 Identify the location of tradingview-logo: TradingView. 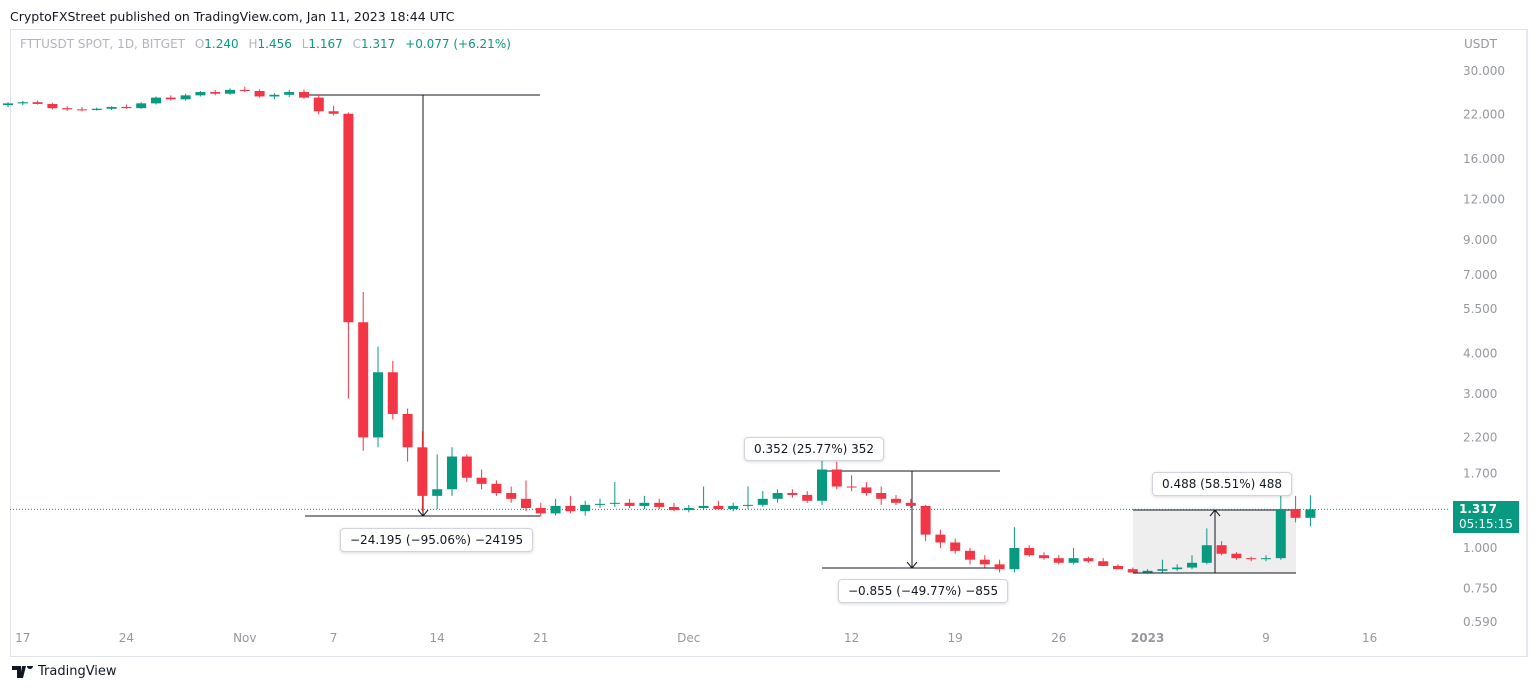
(64, 671).